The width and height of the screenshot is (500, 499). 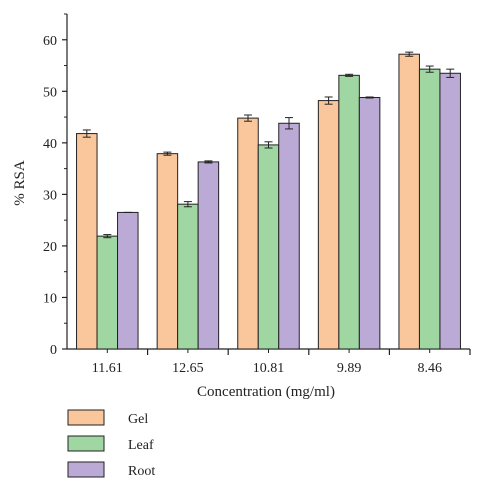 What do you see at coordinates (349, 368) in the screenshot?
I see `x-tick-label: 9.89` at bounding box center [349, 368].